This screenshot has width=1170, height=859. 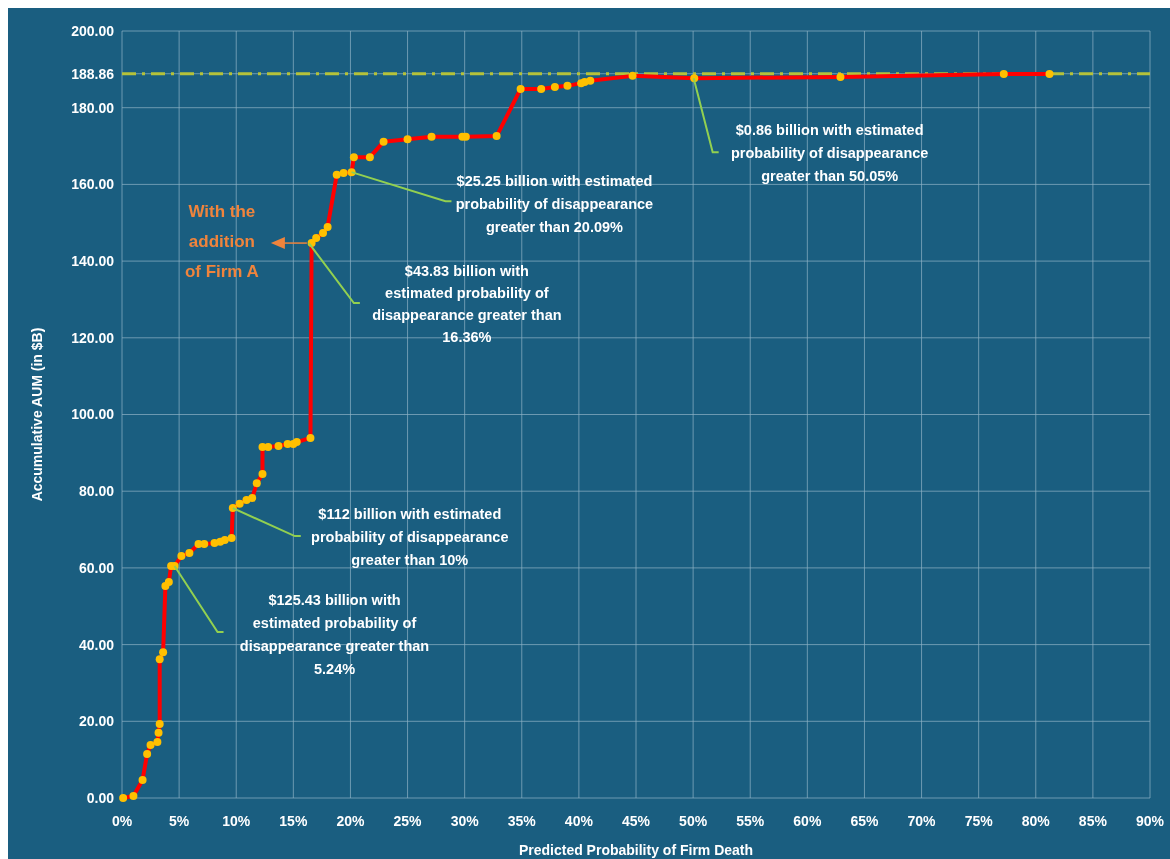 I want to click on x-tick-label: 85%, so click(x=1093, y=821).